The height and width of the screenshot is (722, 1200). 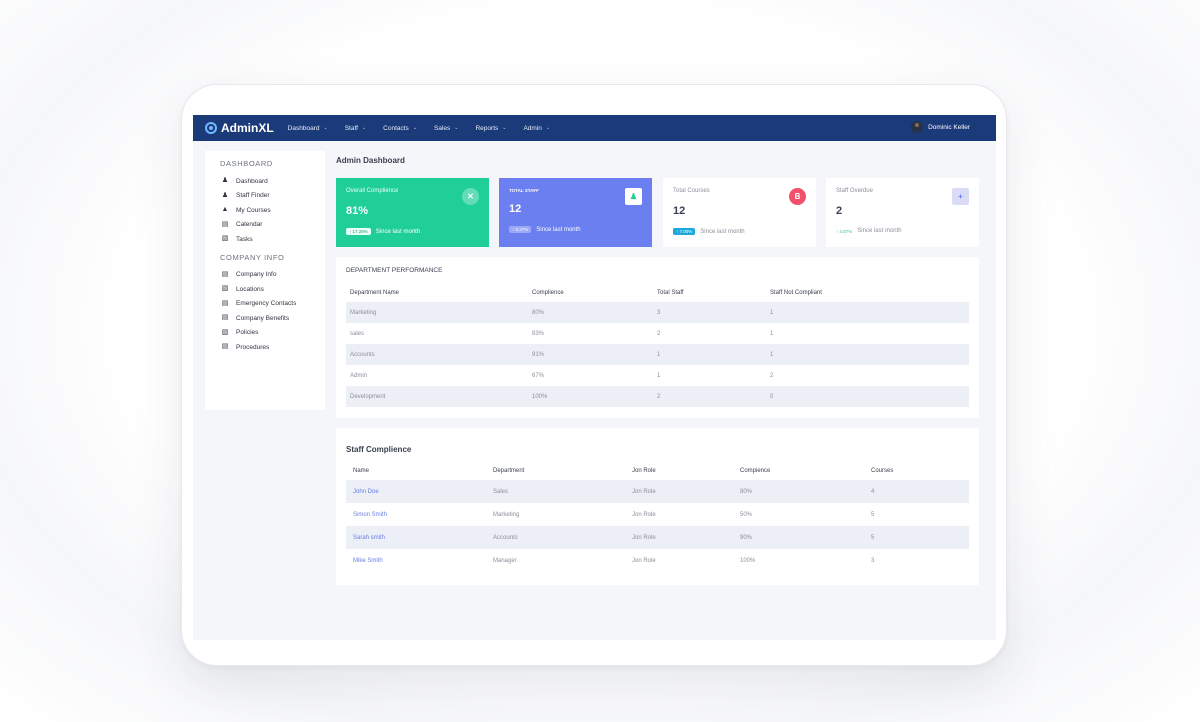 What do you see at coordinates (273, 239) in the screenshot?
I see `sidebar-item-tasks: ▧ Tasks` at bounding box center [273, 239].